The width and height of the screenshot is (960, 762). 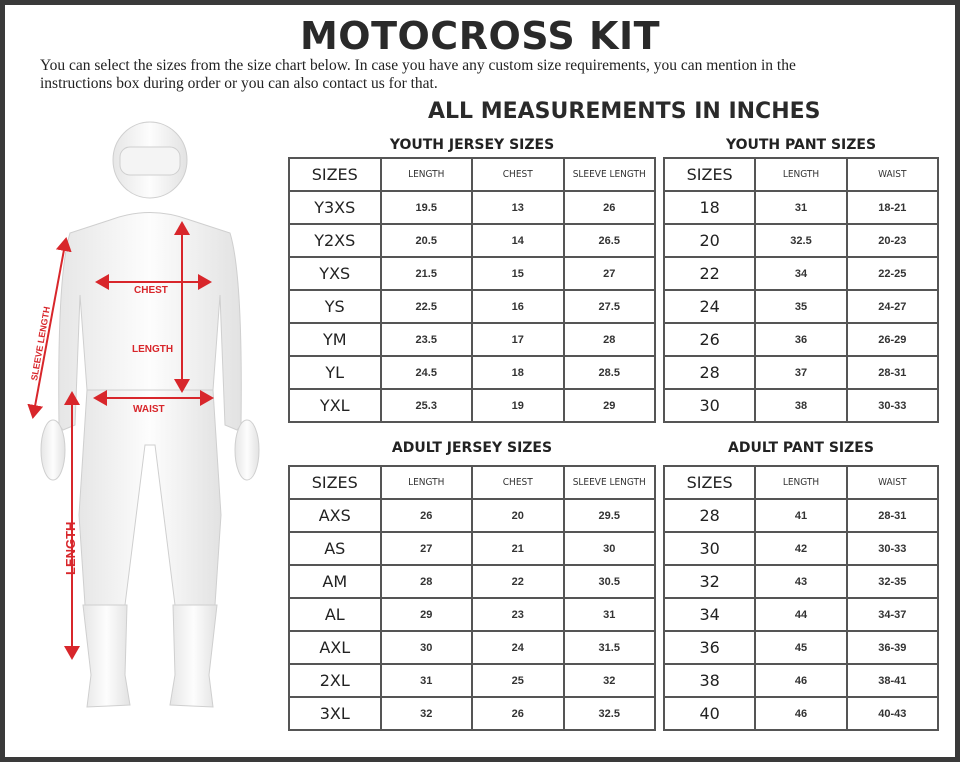 I want to click on table-cell: 23.5, so click(x=426, y=339).